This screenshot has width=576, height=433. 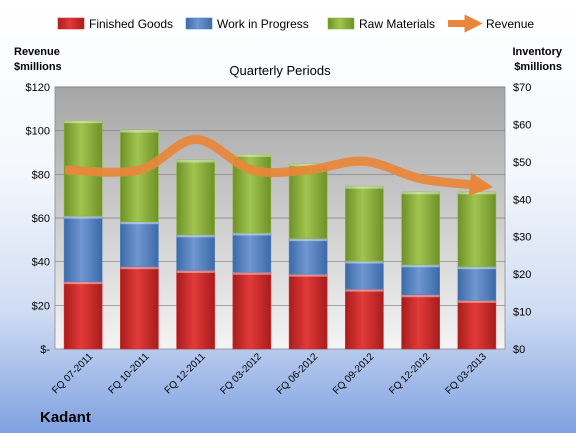 I want to click on right-tick-label: $30, so click(x=522, y=238).